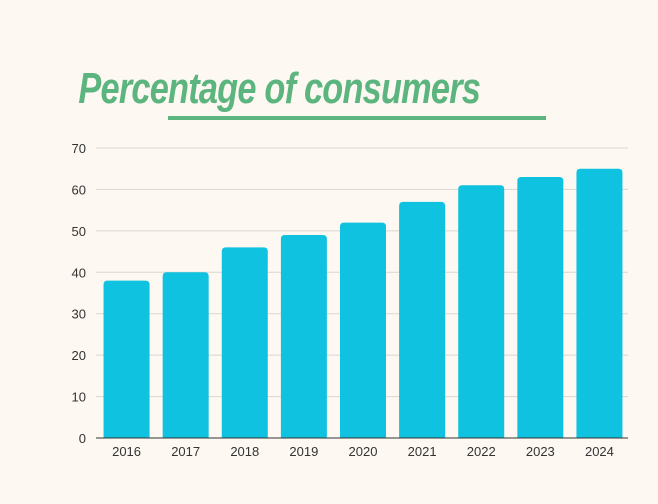 The width and height of the screenshot is (658, 504). I want to click on x-tick-label-2016: 2016, so click(126, 451).